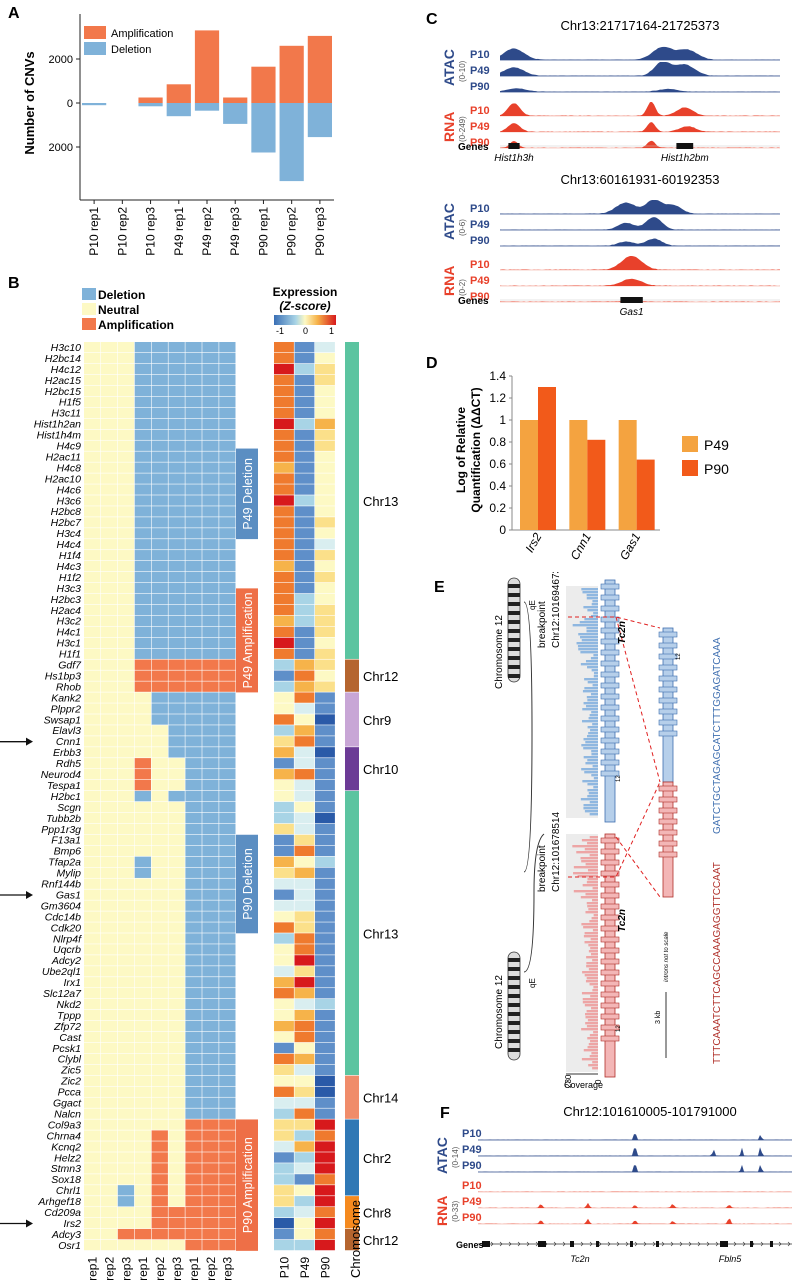  What do you see at coordinates (70, 578) in the screenshot?
I see `gene-label: H1f2` at bounding box center [70, 578].